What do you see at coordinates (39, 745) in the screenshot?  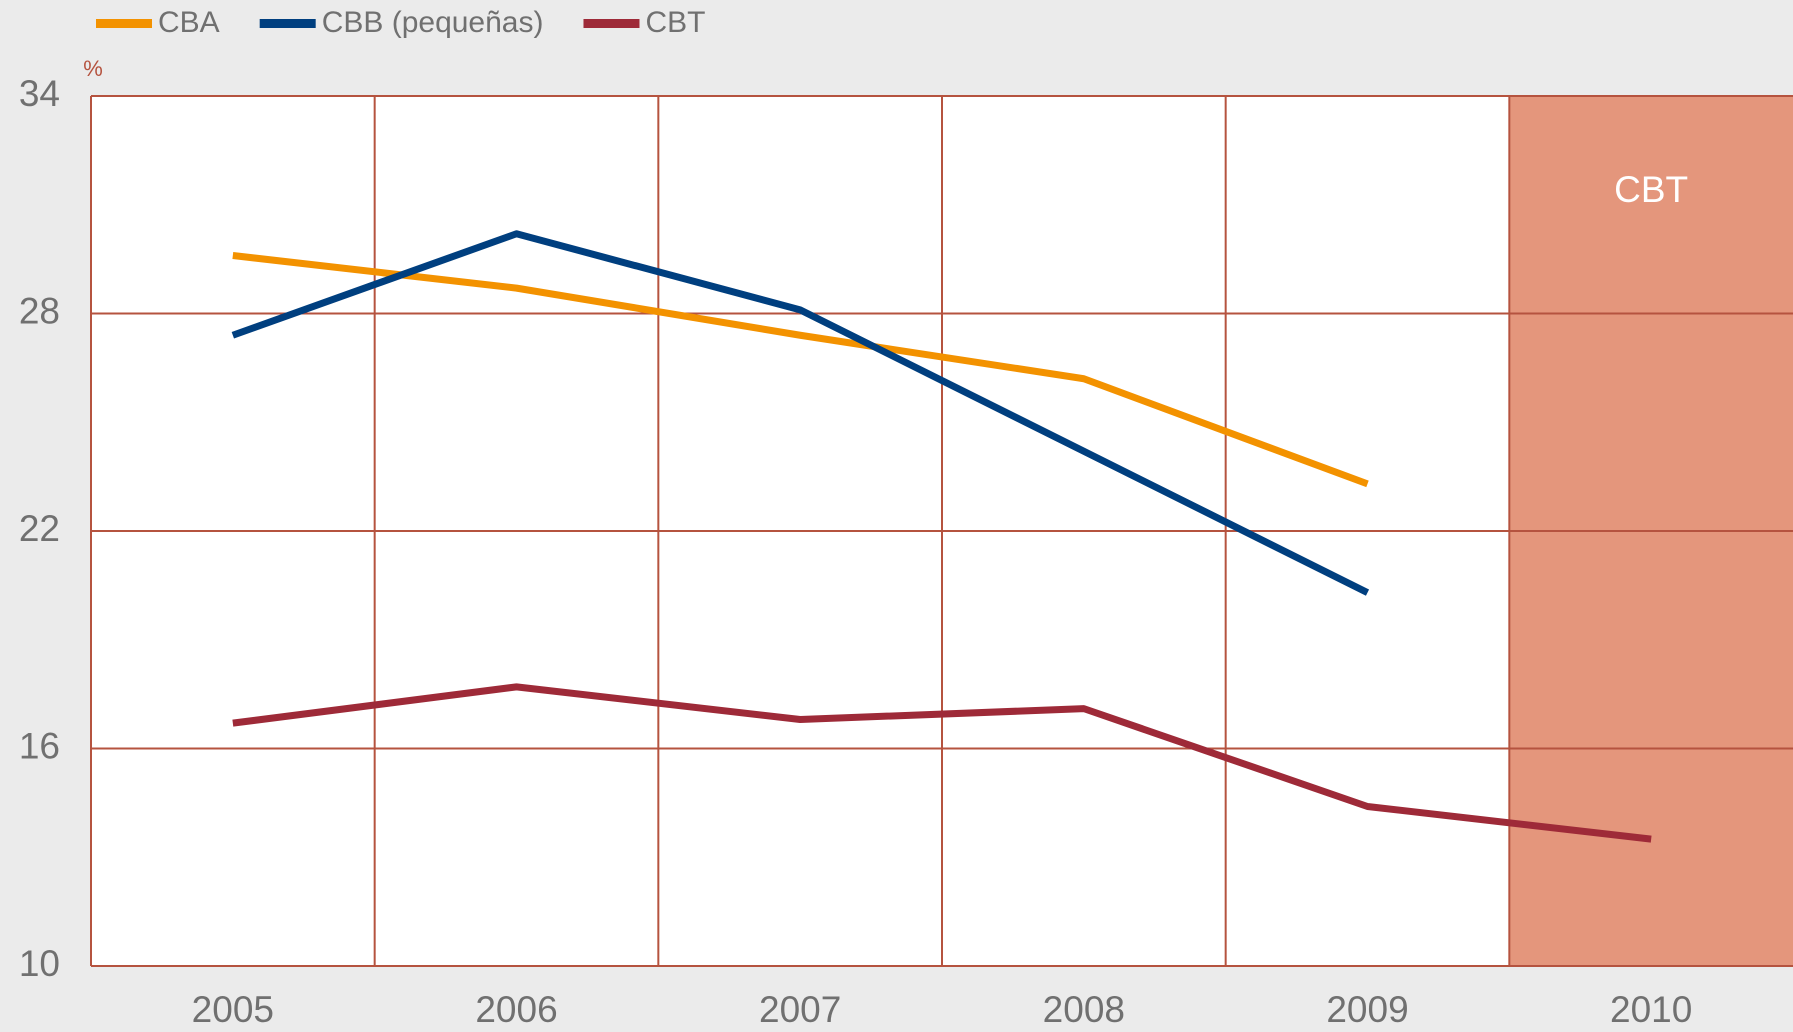 I see `y-tick-label: 16` at bounding box center [39, 745].